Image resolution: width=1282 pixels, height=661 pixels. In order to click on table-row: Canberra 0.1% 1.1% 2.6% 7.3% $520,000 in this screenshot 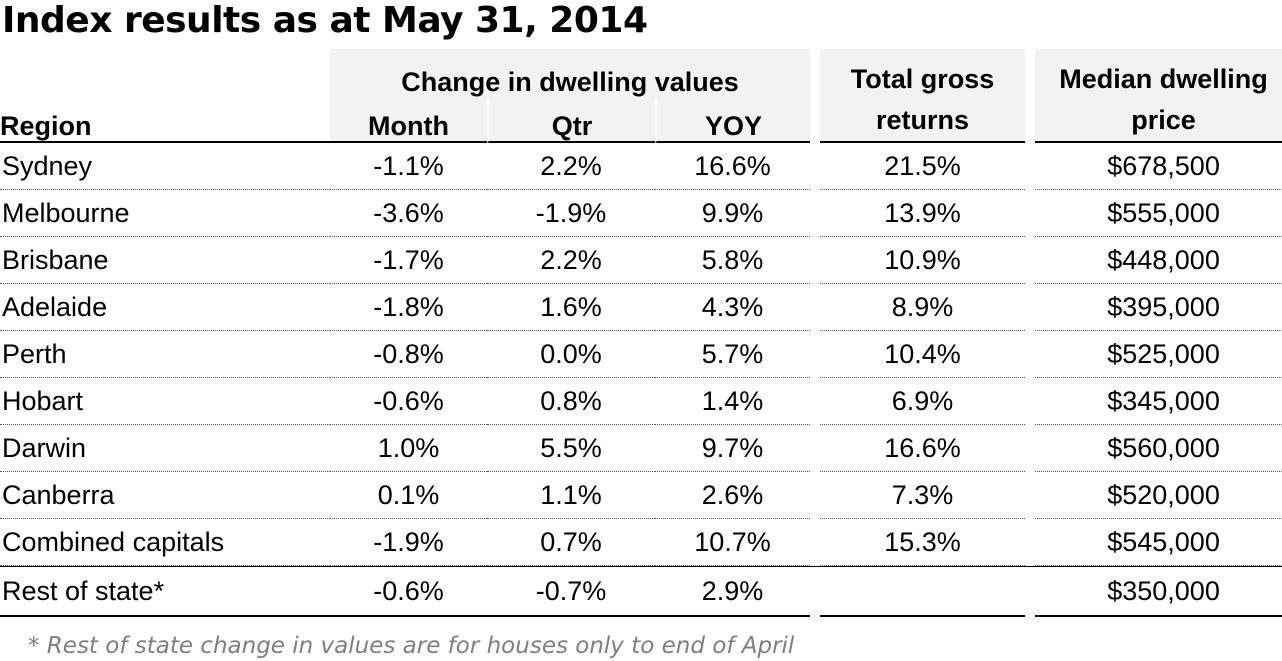, I will do `click(641, 495)`.